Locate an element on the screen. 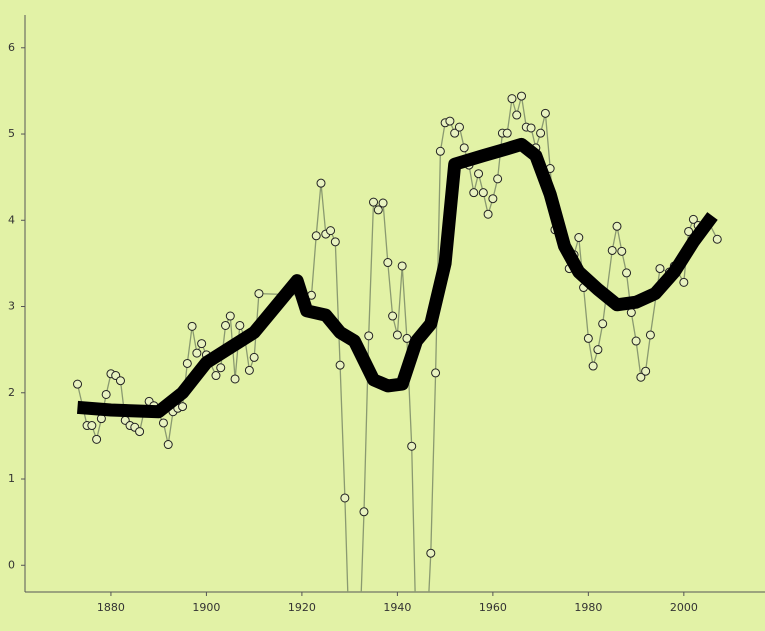 This screenshot has width=765, height=631. x-tick-label: 1940 is located at coordinates (397, 607).